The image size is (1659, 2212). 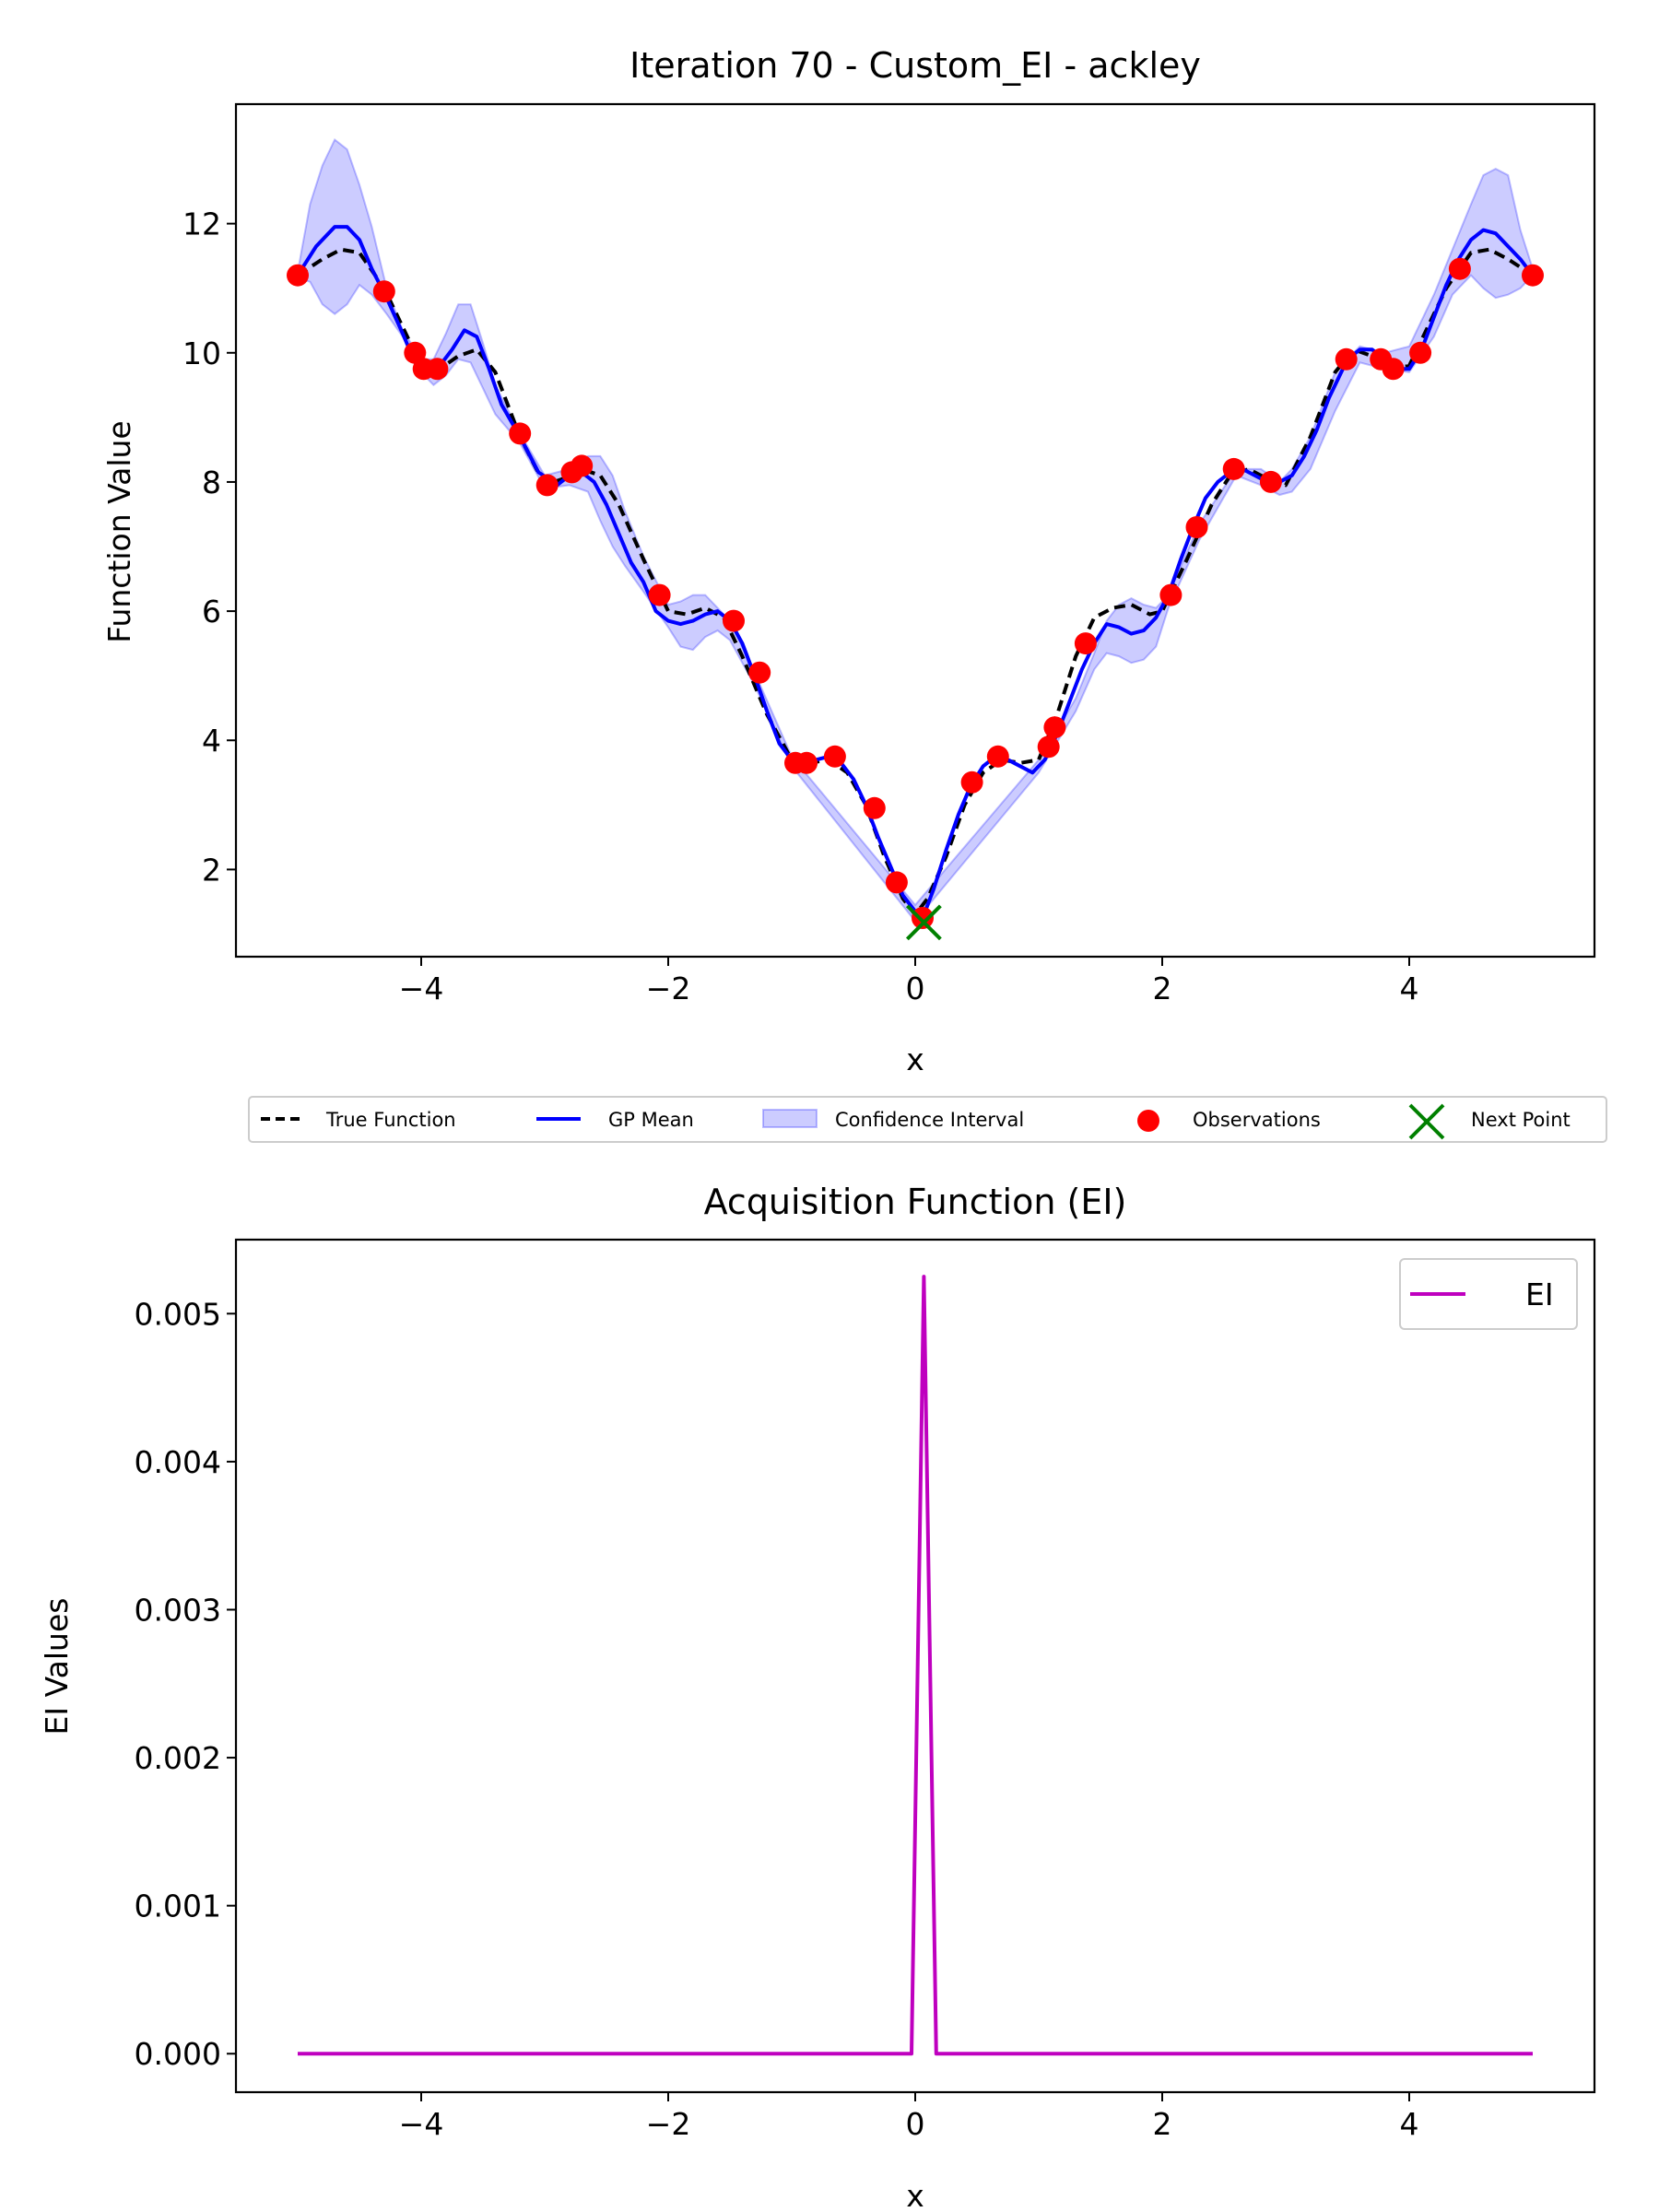 I want to click on y-axis-ticks: 2 4 6 8 10 12, so click(x=209, y=547).